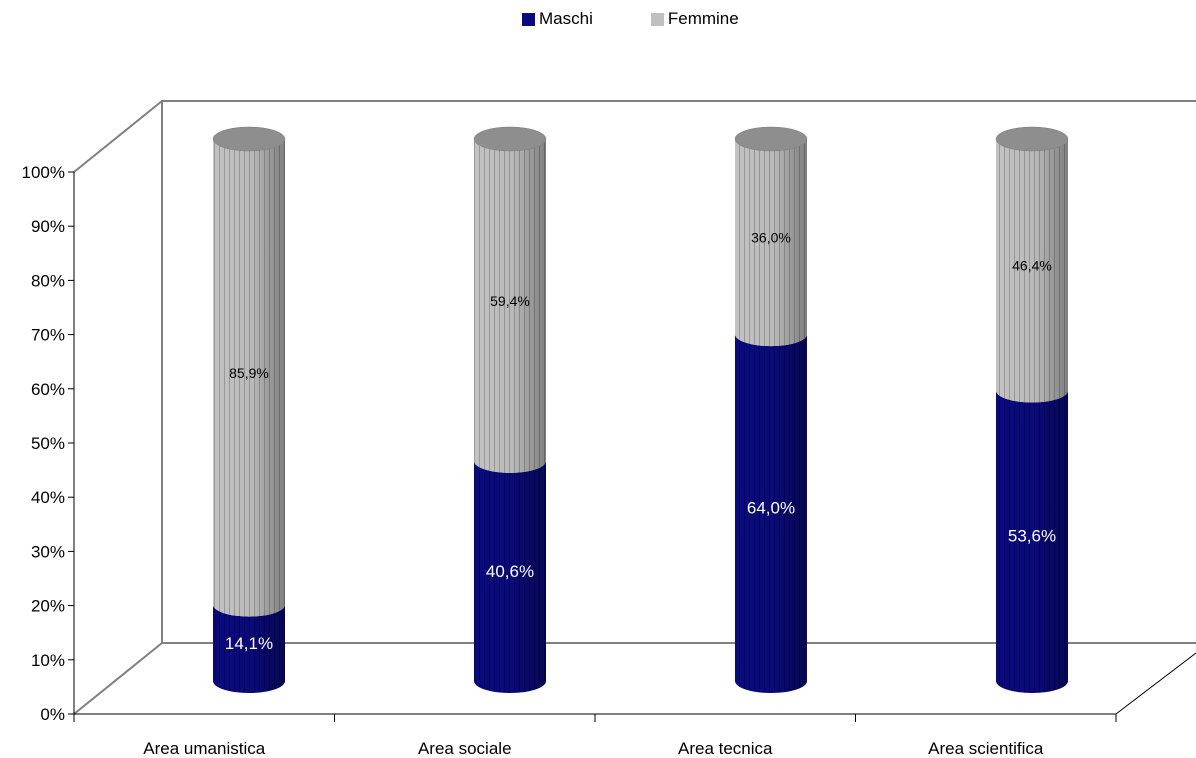 The height and width of the screenshot is (758, 1196). I want to click on y-tick-label: 40%, so click(48, 497).